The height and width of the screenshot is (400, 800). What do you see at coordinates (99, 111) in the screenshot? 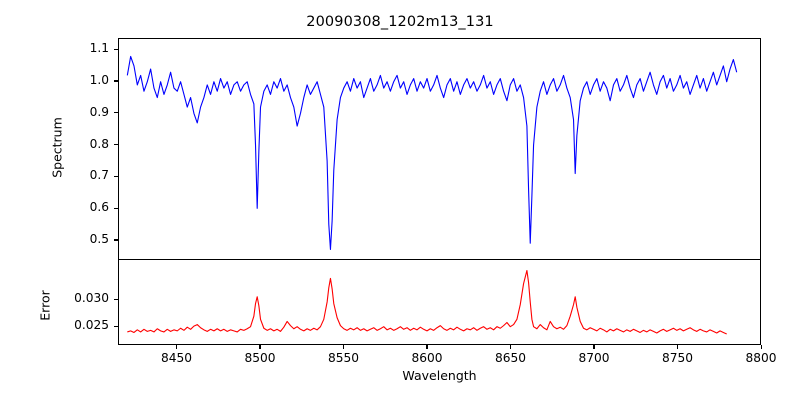
I see `y-tick-label-spectrum: 0.9` at bounding box center [99, 111].